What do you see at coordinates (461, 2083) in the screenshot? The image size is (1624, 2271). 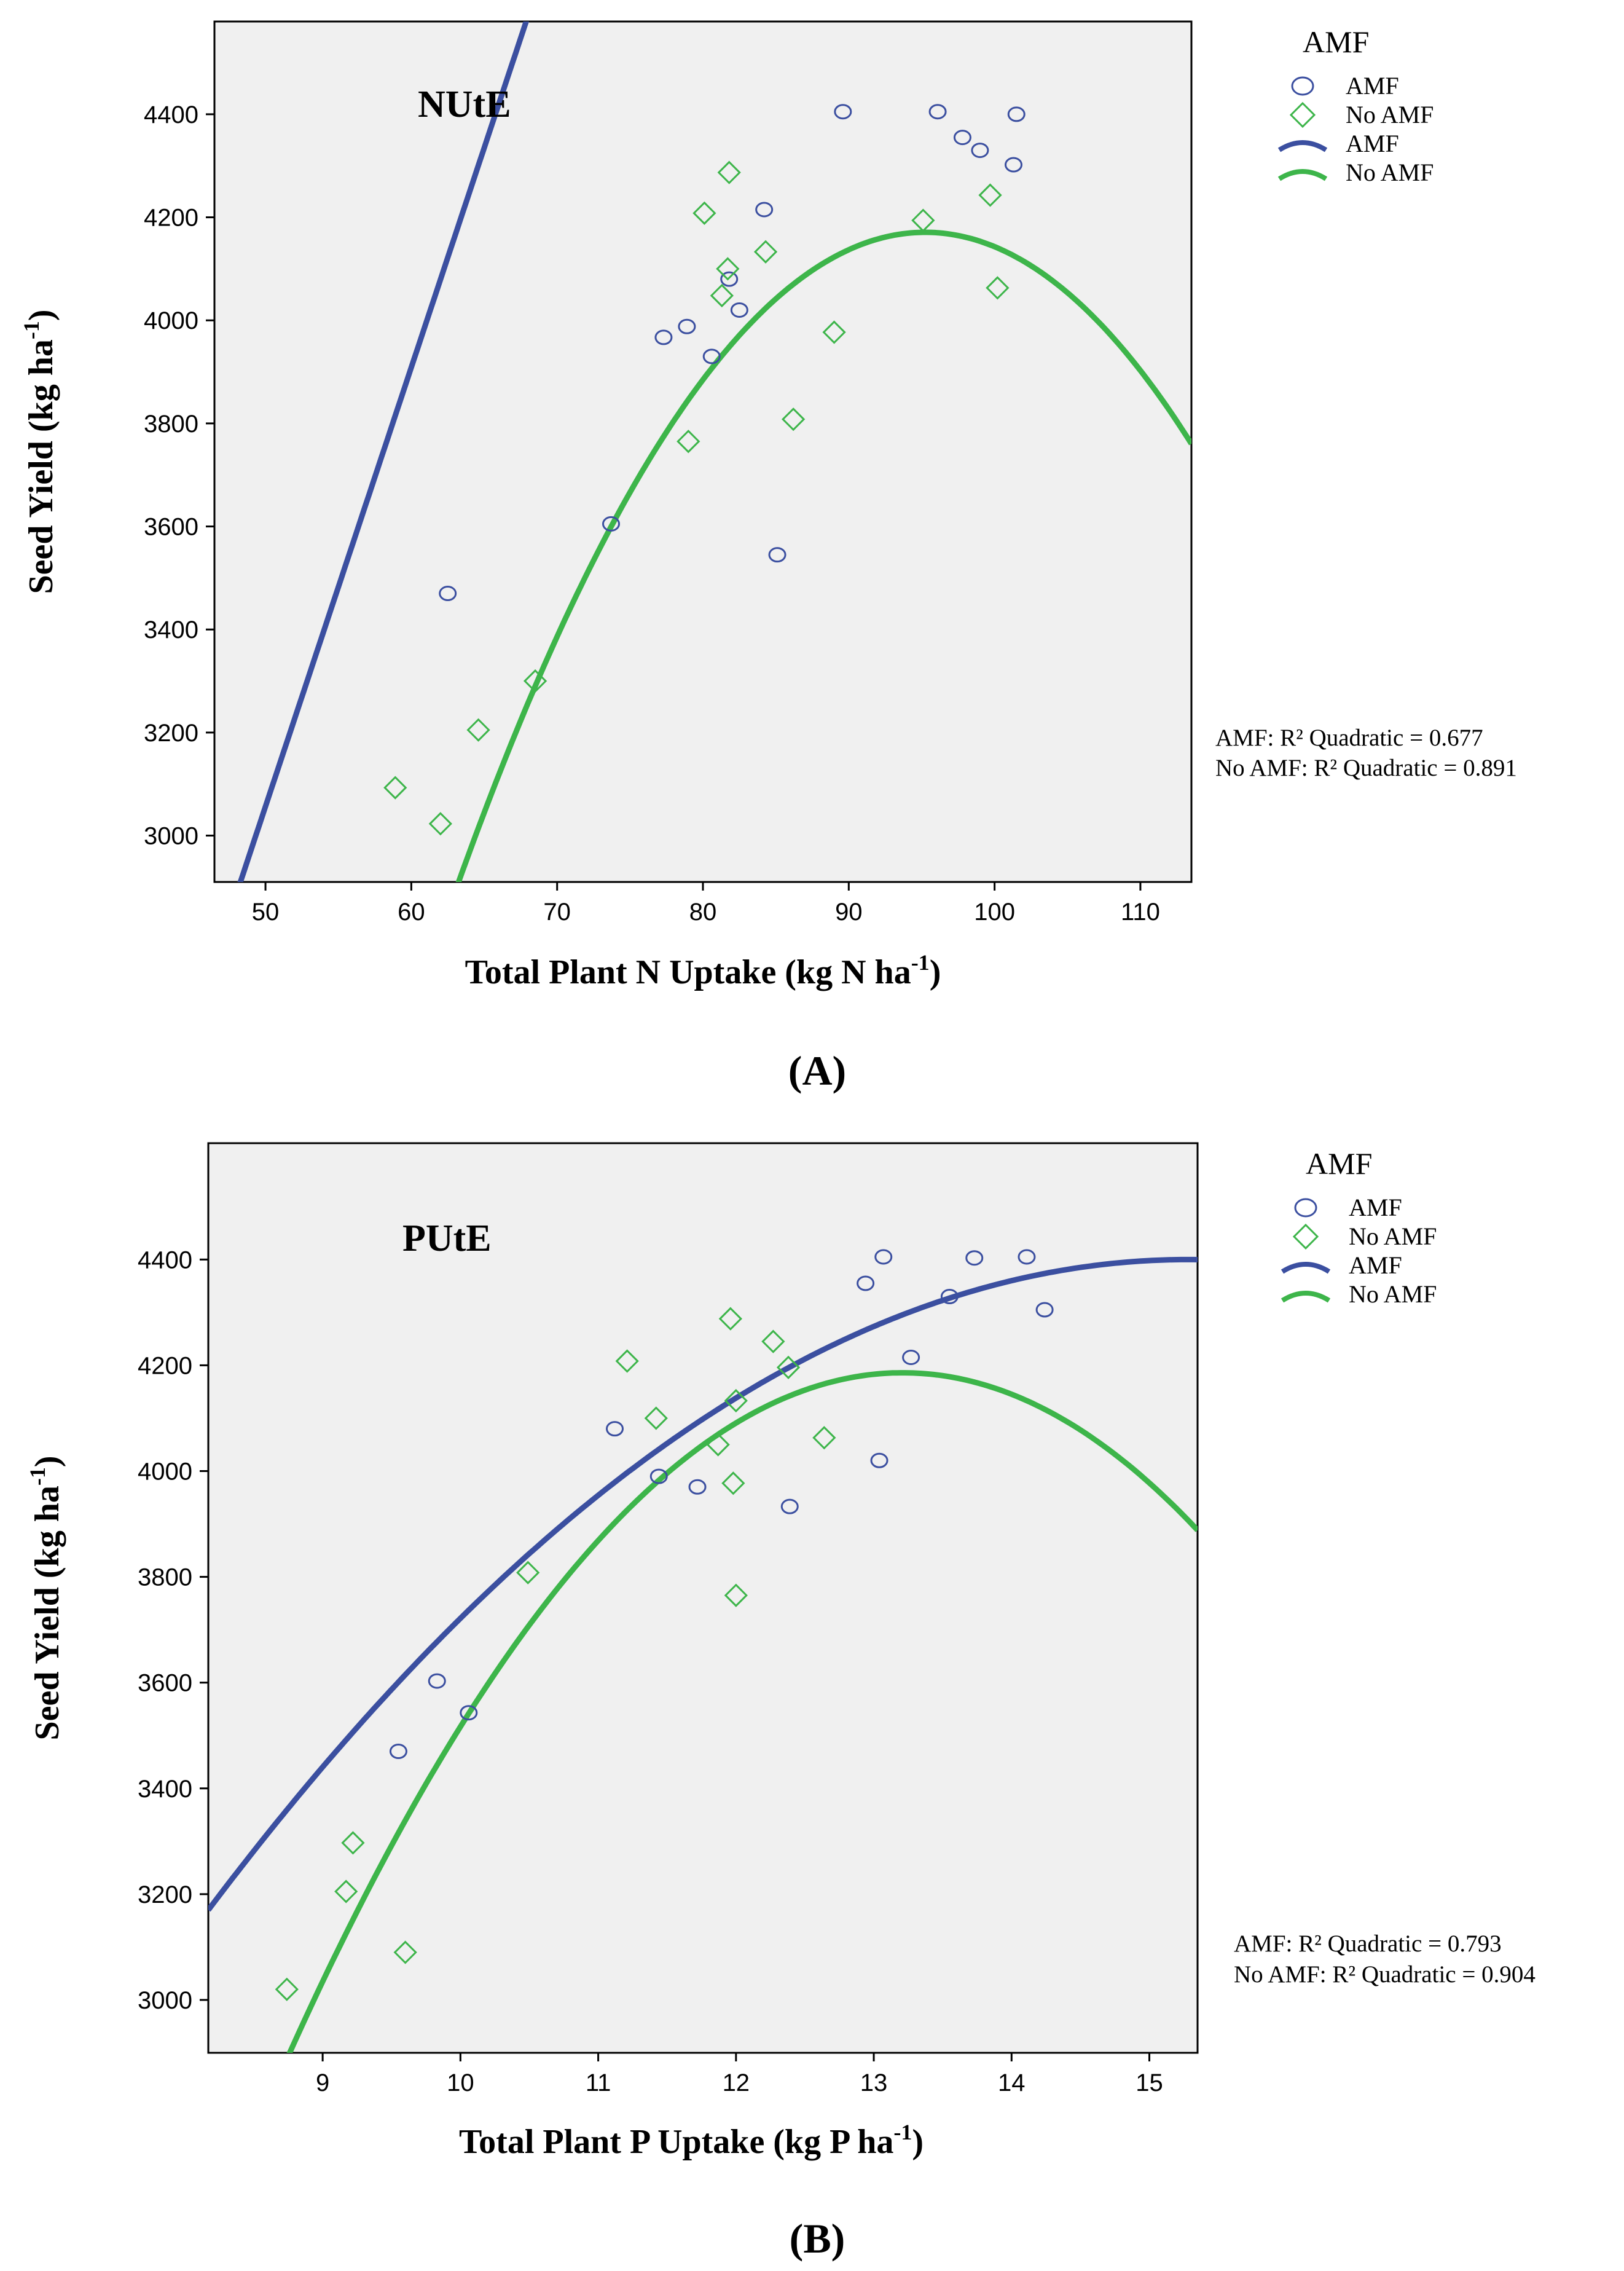 I see `x-tick-label: 10` at bounding box center [461, 2083].